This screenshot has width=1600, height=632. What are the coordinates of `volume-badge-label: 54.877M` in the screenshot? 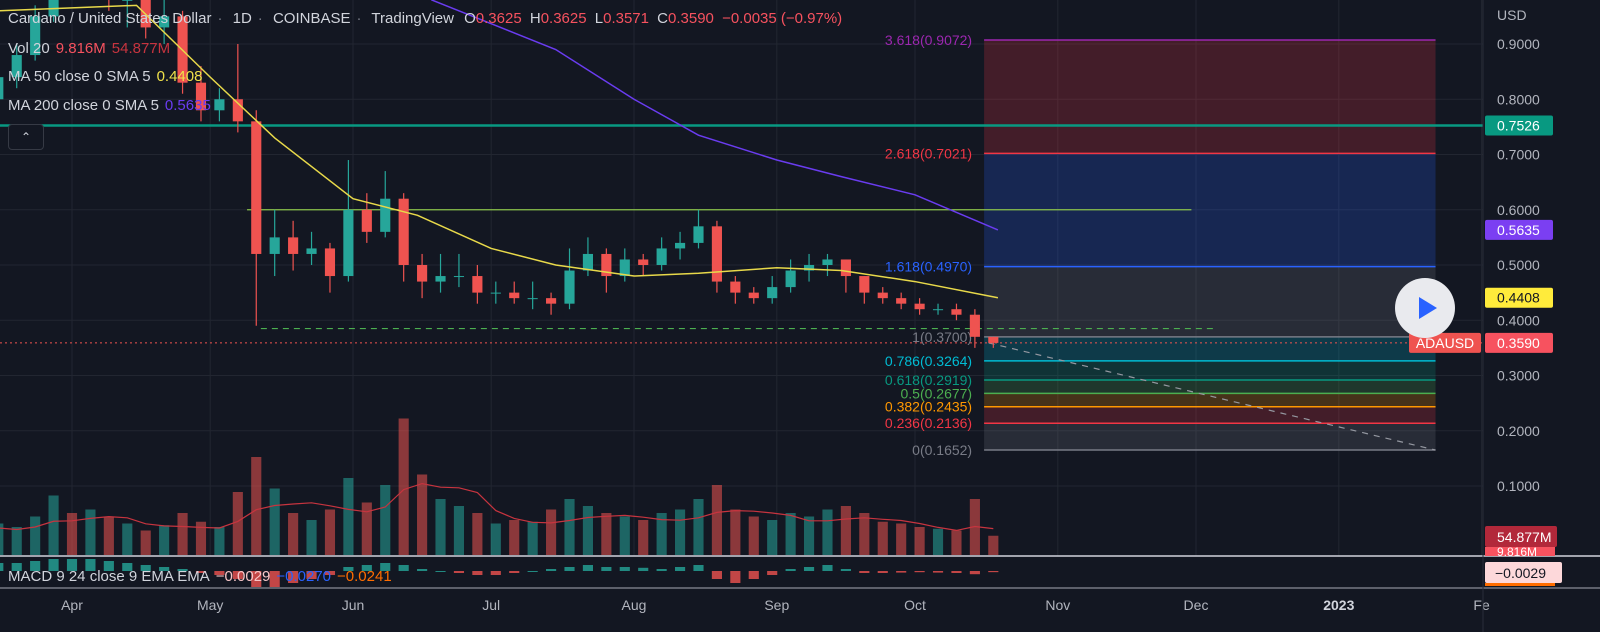 It's located at (1524, 537).